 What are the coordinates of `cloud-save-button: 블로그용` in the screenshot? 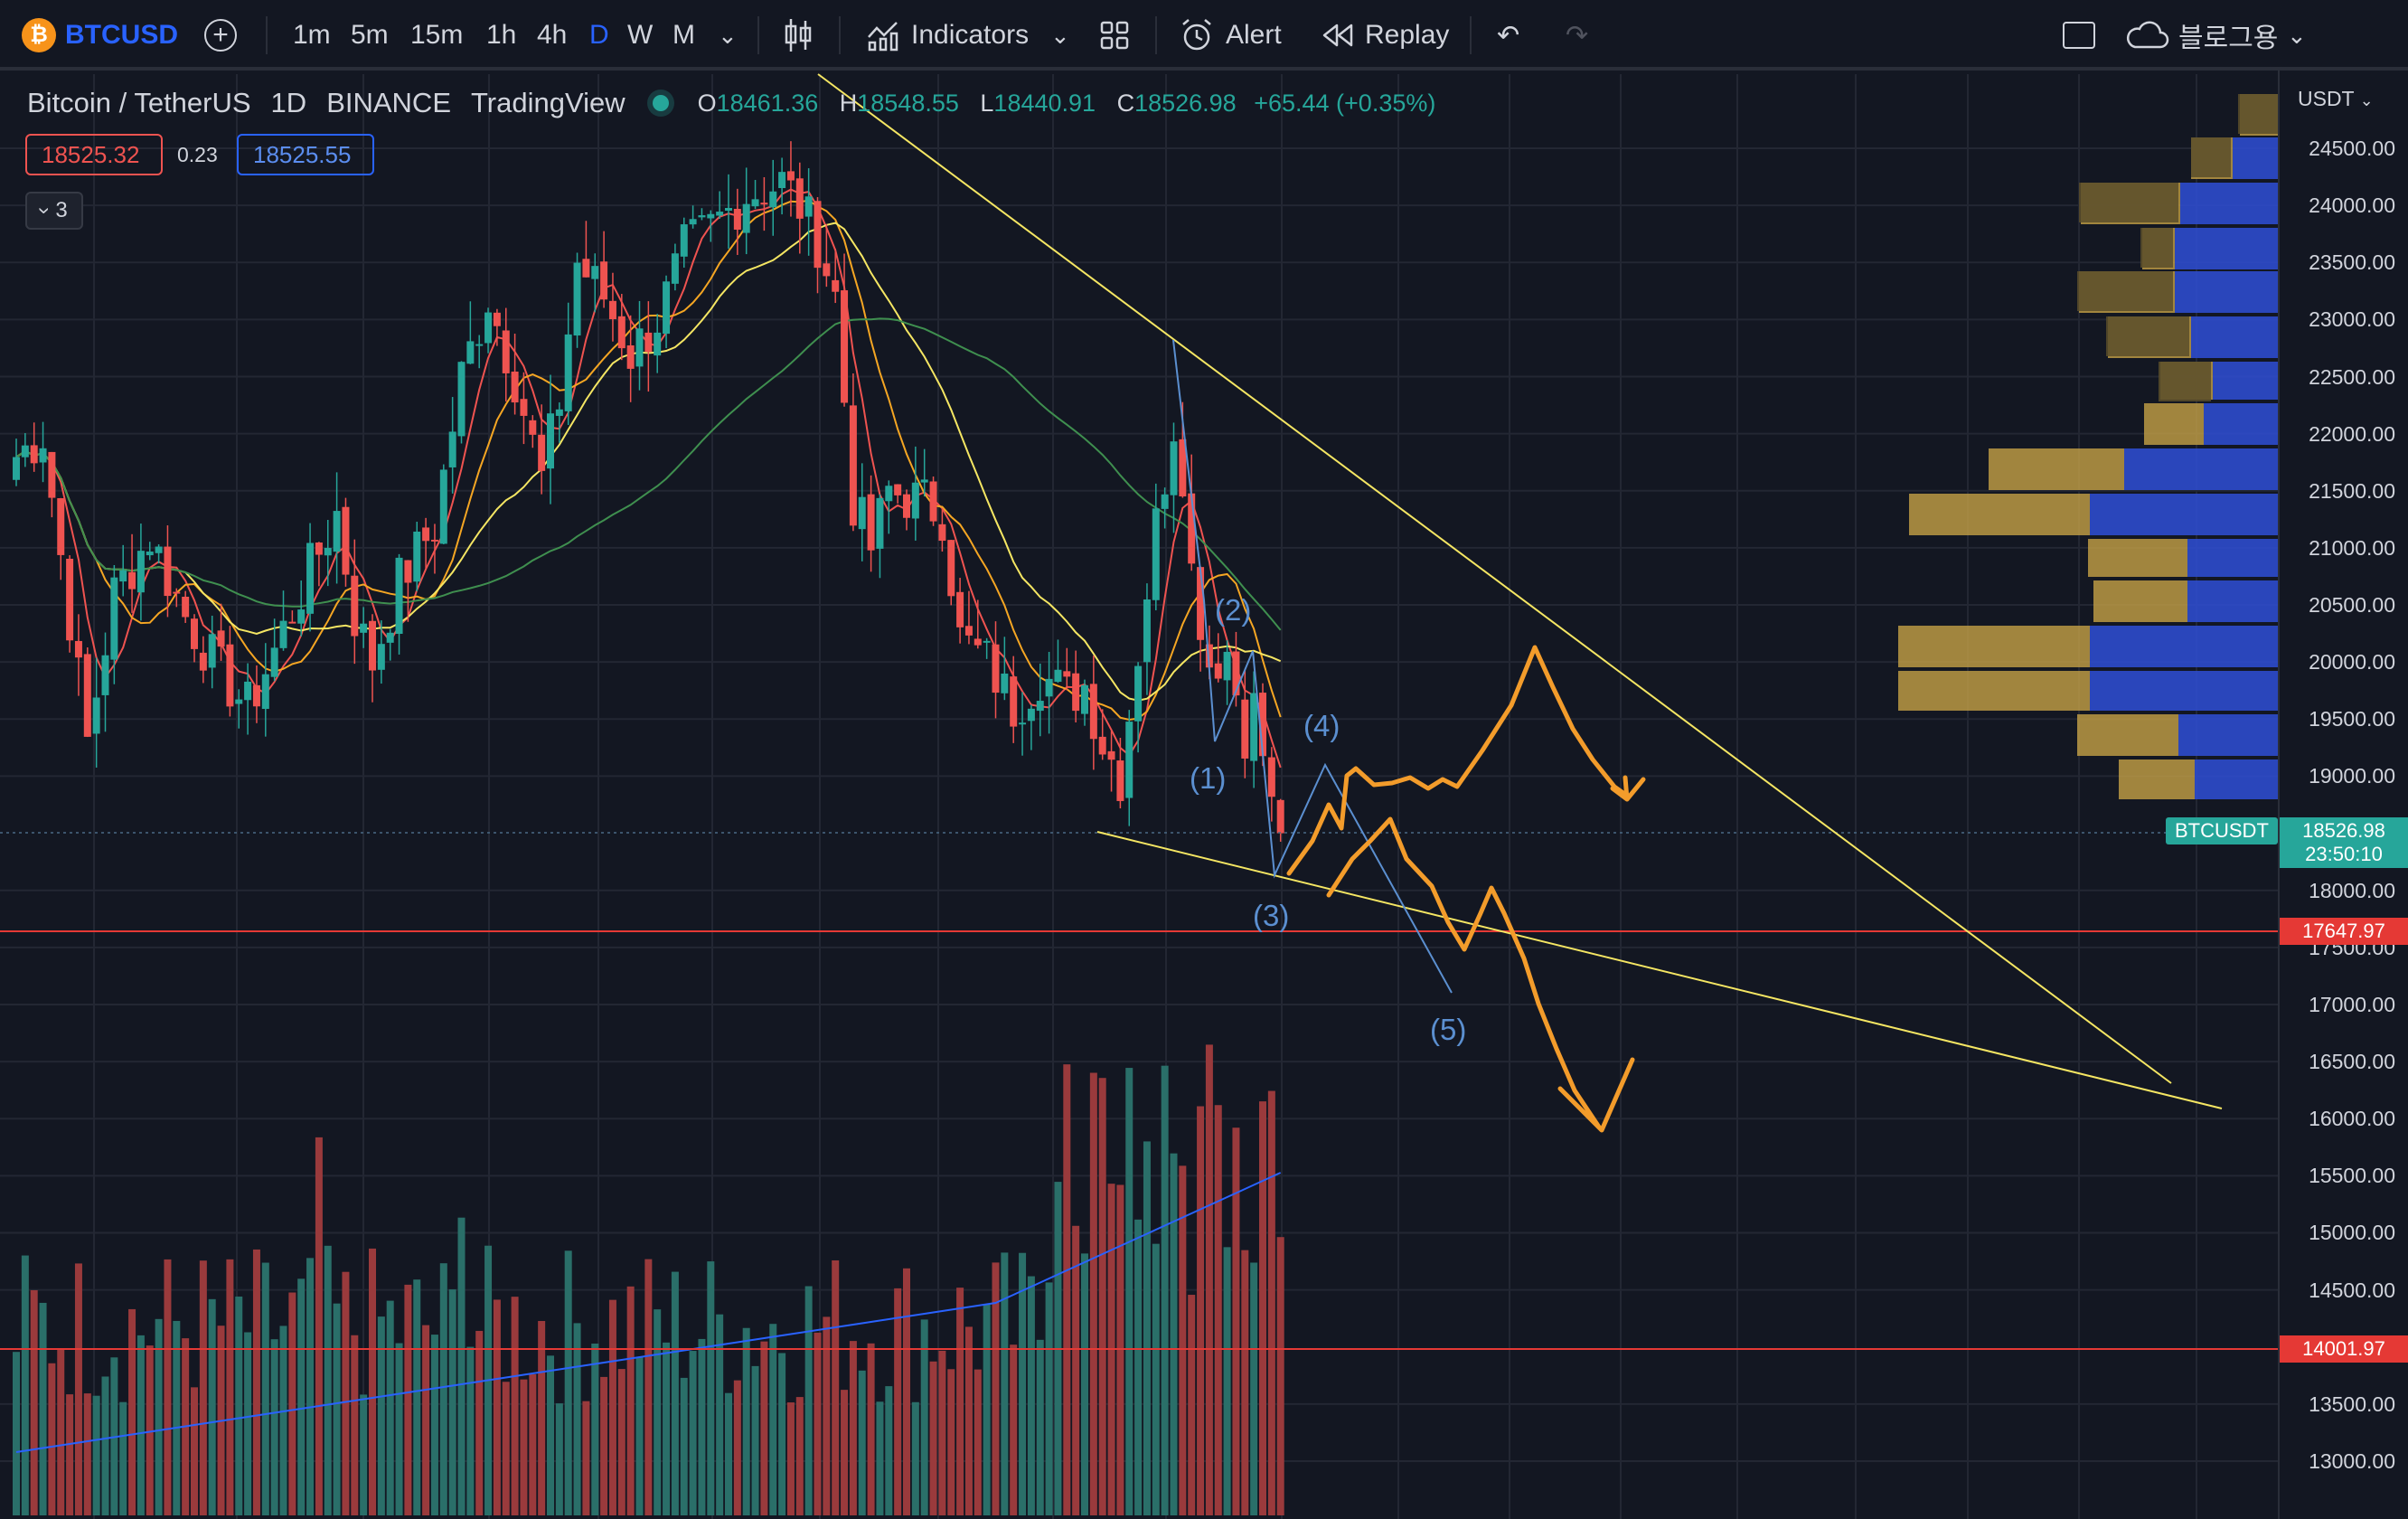 It's located at (2201, 36).